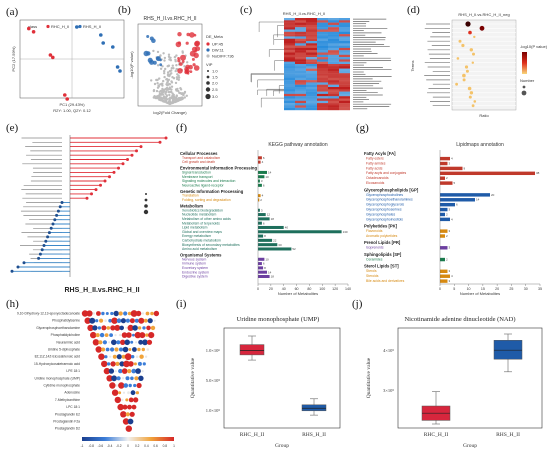  I want to click on category-label: Glycerophosphoserines, so click(384, 209).